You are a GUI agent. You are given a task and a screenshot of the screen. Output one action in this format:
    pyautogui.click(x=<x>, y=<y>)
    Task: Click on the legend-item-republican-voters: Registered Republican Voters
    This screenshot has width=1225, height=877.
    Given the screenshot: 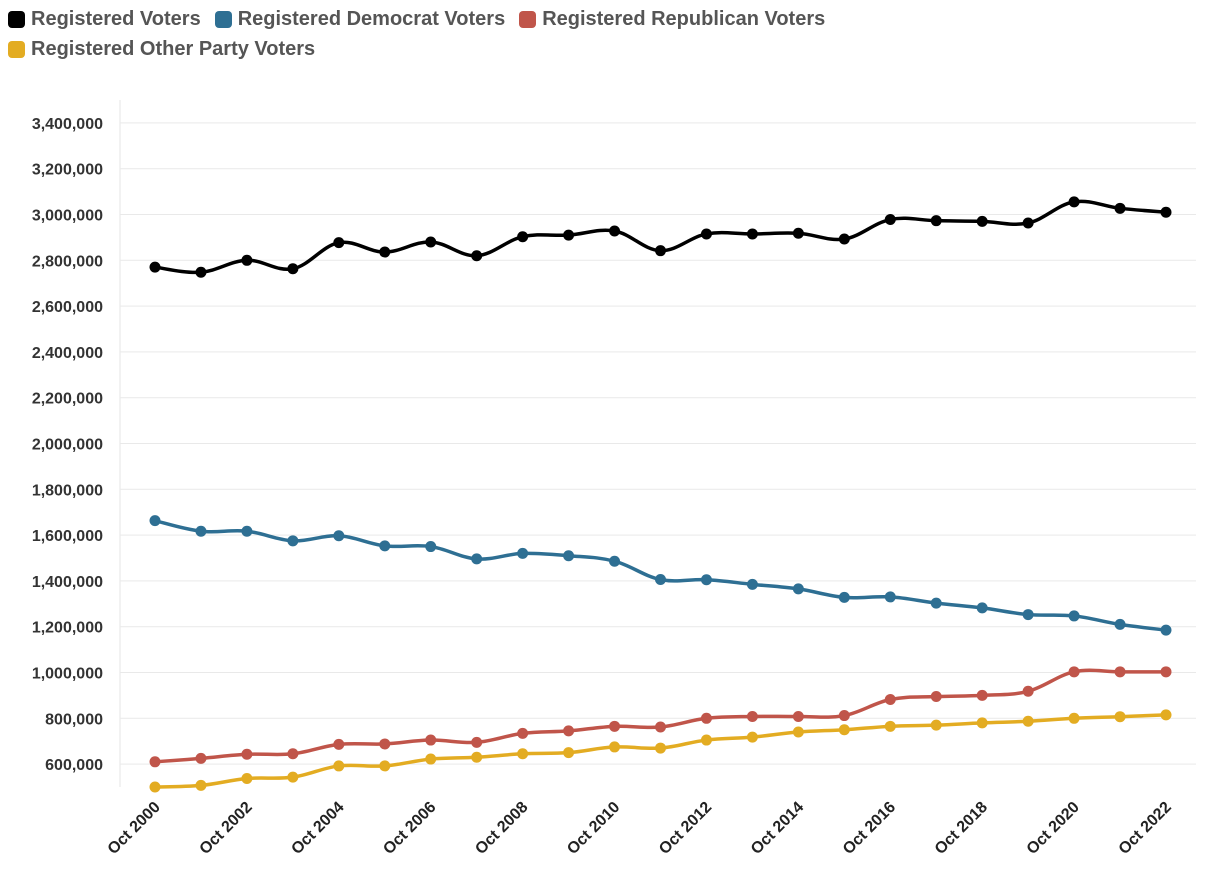 What is the action you would take?
    pyautogui.click(x=672, y=19)
    